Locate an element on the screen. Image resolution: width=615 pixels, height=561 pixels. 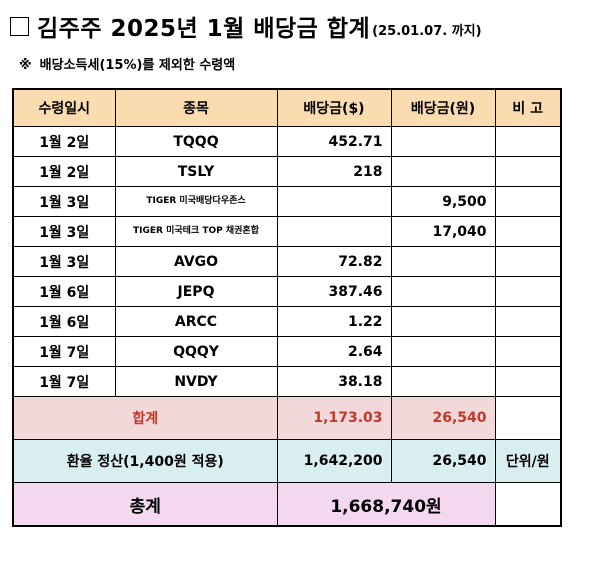
table-row: 1월 3일 TIGER 미국테크 TOP 채권혼합 17,040 is located at coordinates (287, 231).